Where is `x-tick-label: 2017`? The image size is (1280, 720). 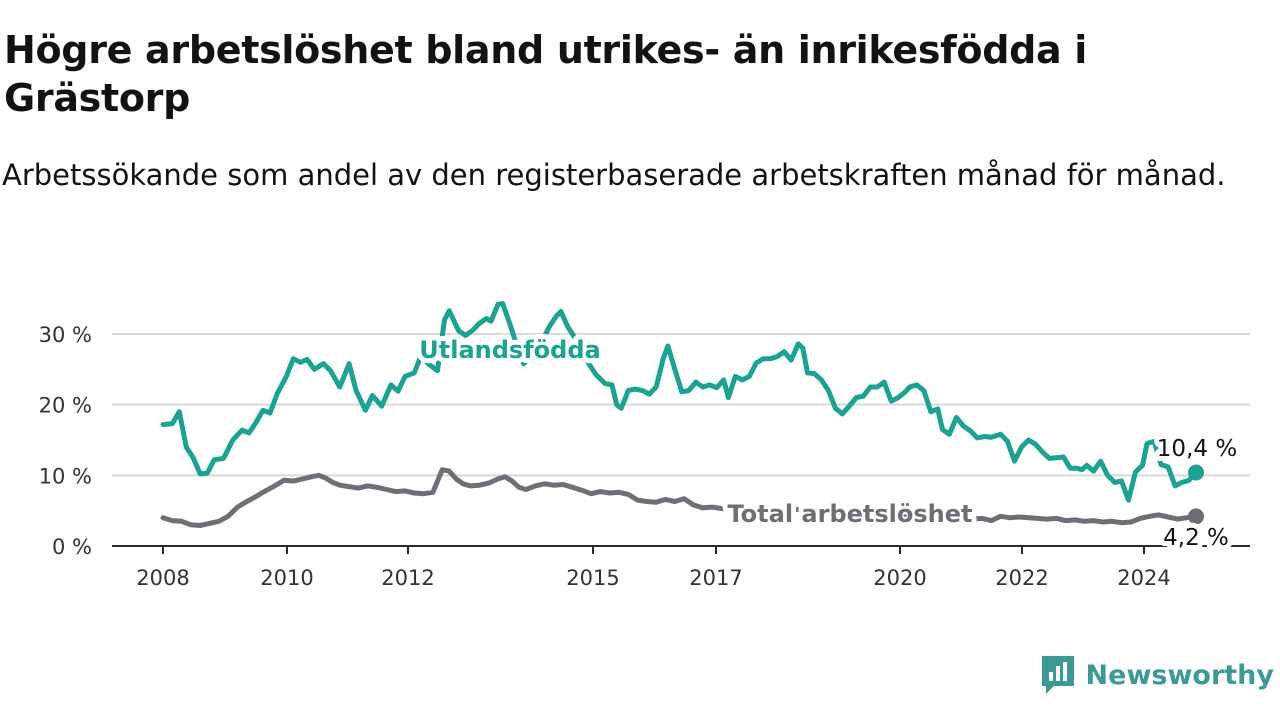 x-tick-label: 2017 is located at coordinates (715, 578).